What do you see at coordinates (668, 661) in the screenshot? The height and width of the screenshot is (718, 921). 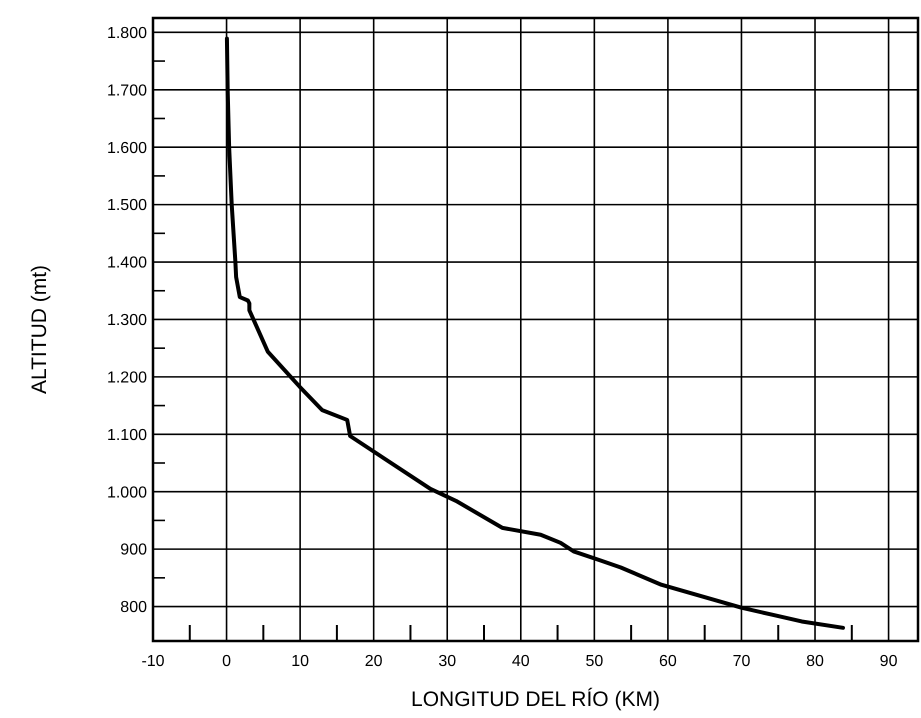 I see `x-tick-label: 60` at bounding box center [668, 661].